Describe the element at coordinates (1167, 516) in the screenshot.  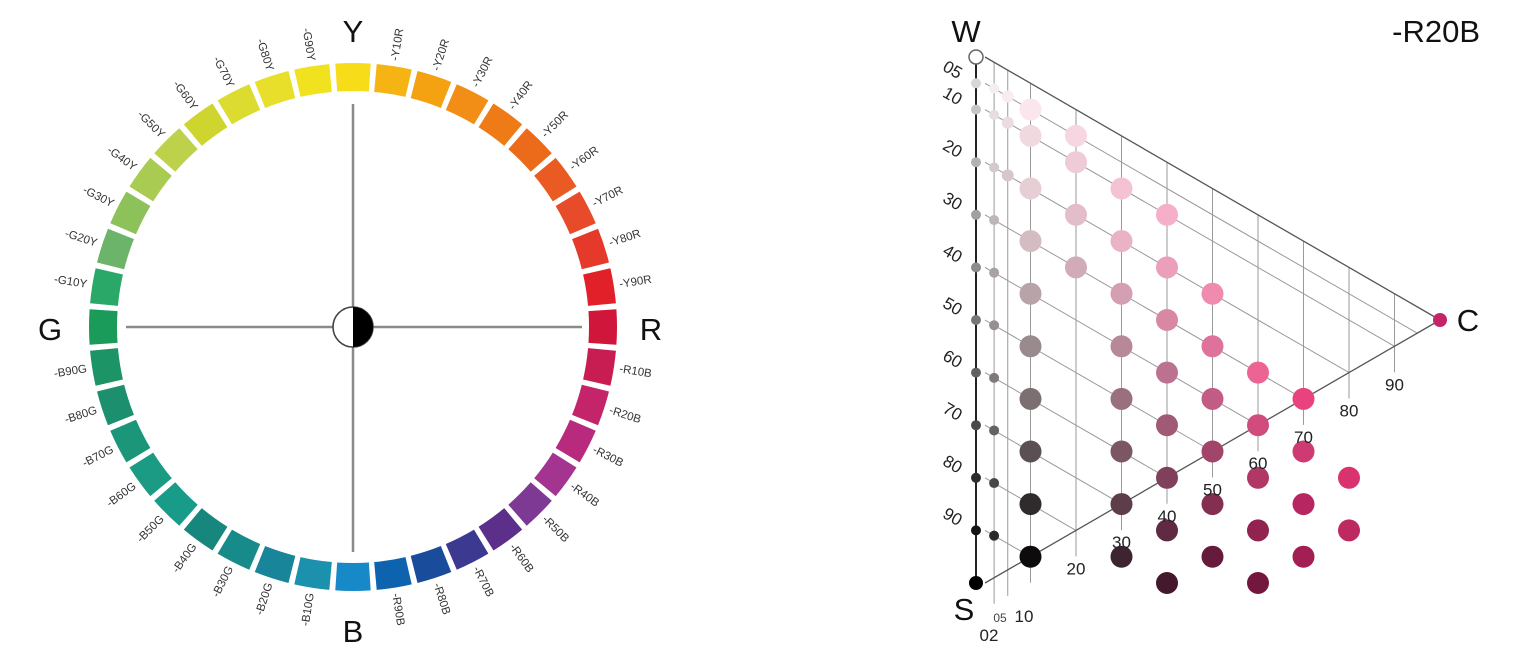
I see `chroma-tick-label: 40` at that location.